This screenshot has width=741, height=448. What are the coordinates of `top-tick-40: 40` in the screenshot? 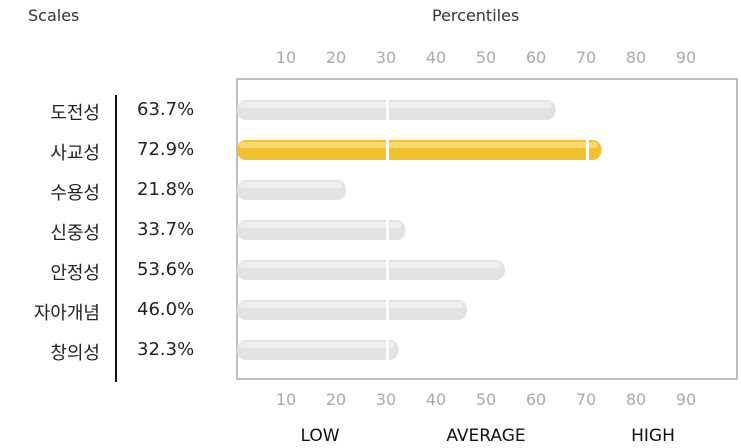 It's located at (436, 57).